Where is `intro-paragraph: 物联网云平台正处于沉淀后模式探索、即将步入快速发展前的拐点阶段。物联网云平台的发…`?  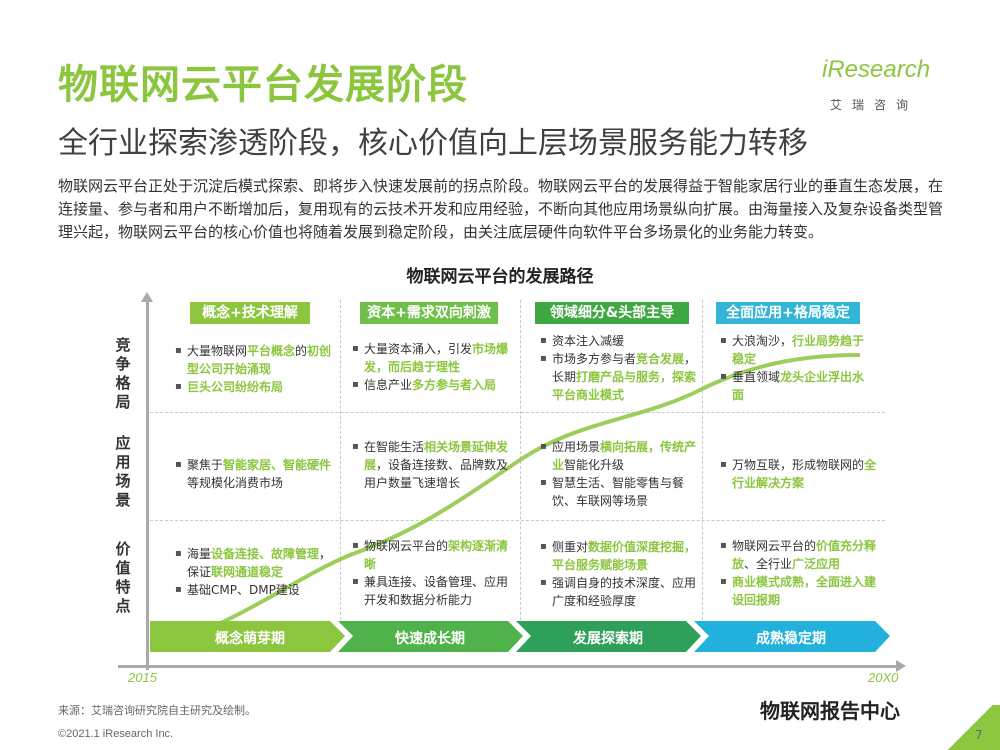
intro-paragraph: 物联网云平台正处于沉淀后模式探索、即将步入快速发展前的拐点阶段。物联网云平台的发… is located at coordinates (501, 209).